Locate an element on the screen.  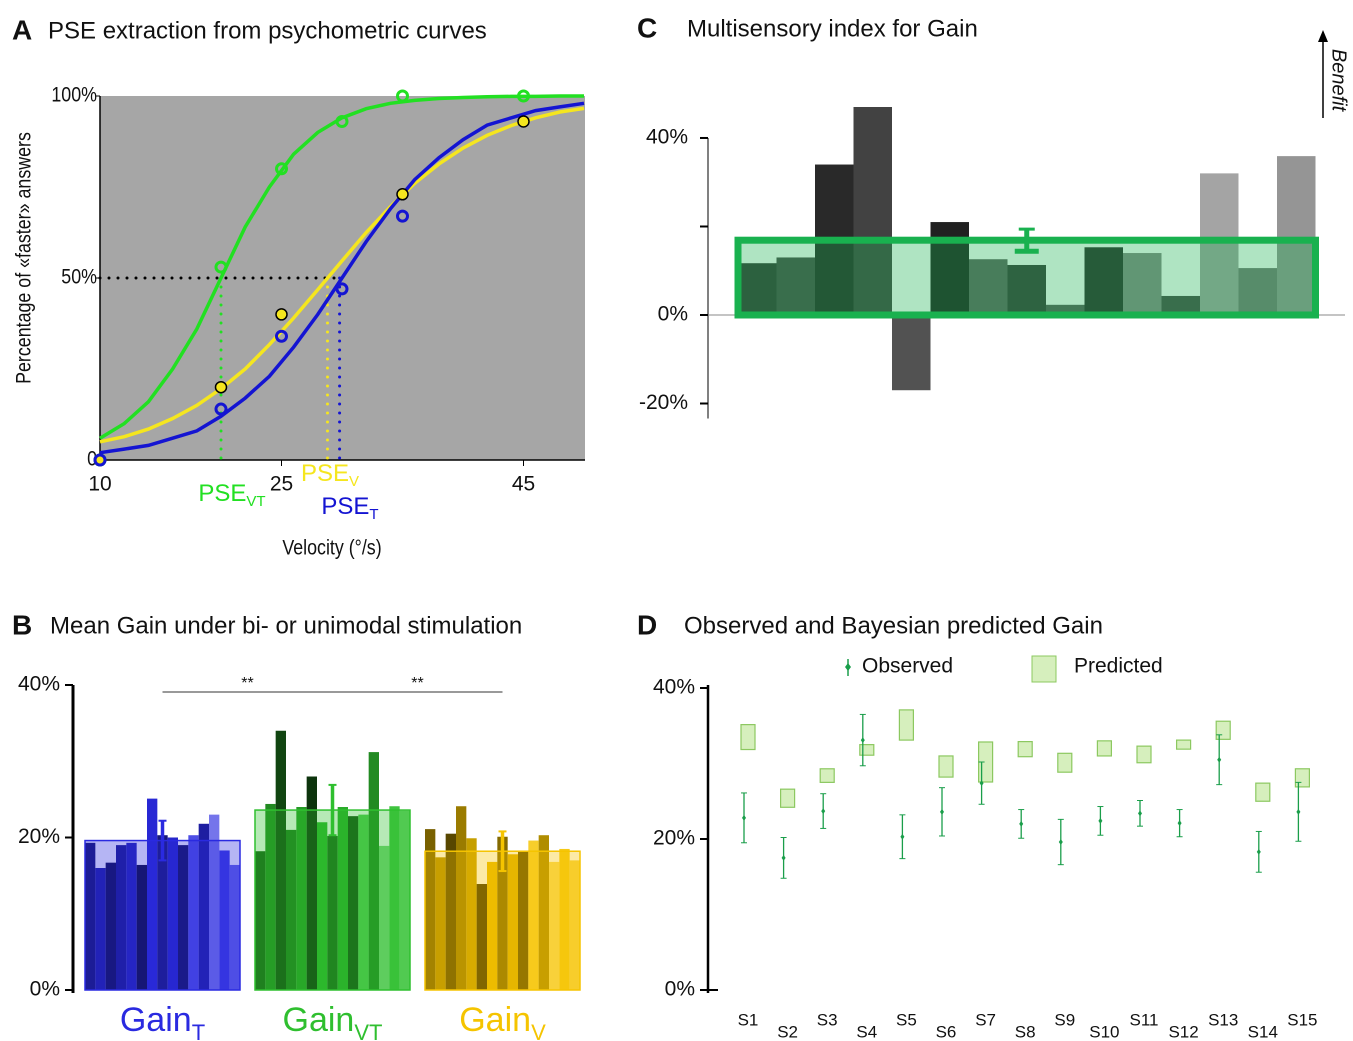
panel-letter: A is located at coordinates (22, 29).